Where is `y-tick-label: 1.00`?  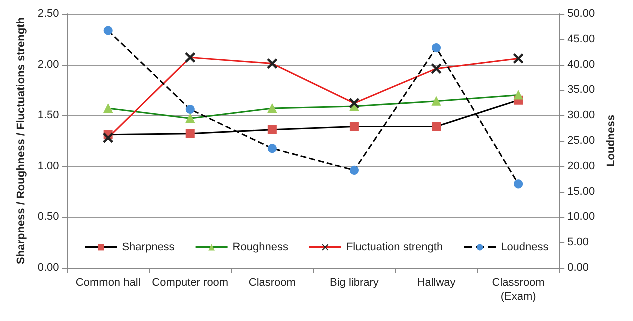
y-tick-label: 1.00 is located at coordinates (49, 166).